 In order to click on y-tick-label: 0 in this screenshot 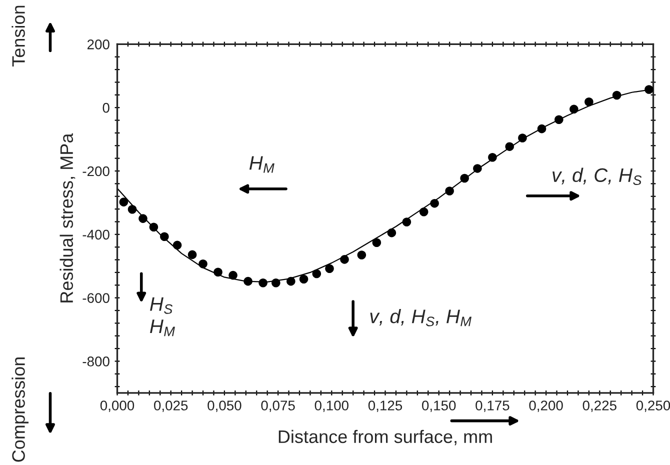, I will do `click(106, 107)`.